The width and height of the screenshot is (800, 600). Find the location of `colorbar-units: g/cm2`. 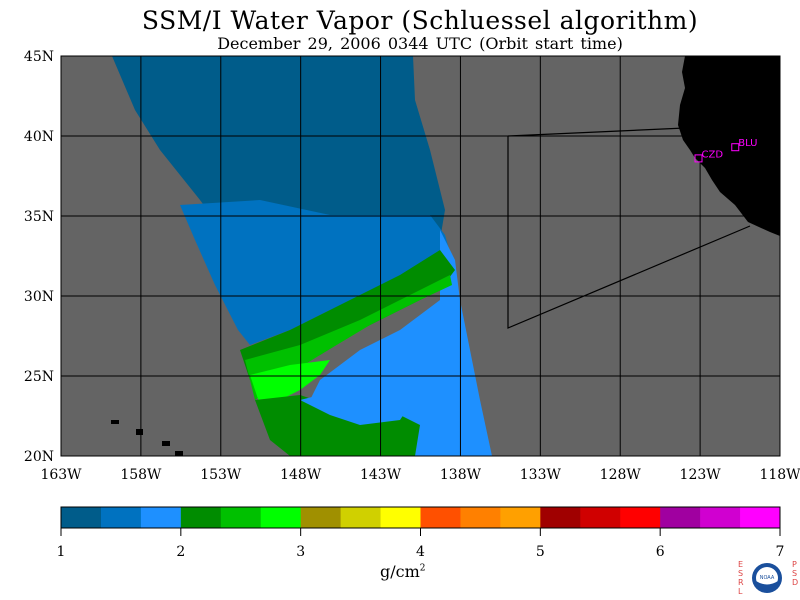

colorbar-units: g/cm2 is located at coordinates (403, 571).